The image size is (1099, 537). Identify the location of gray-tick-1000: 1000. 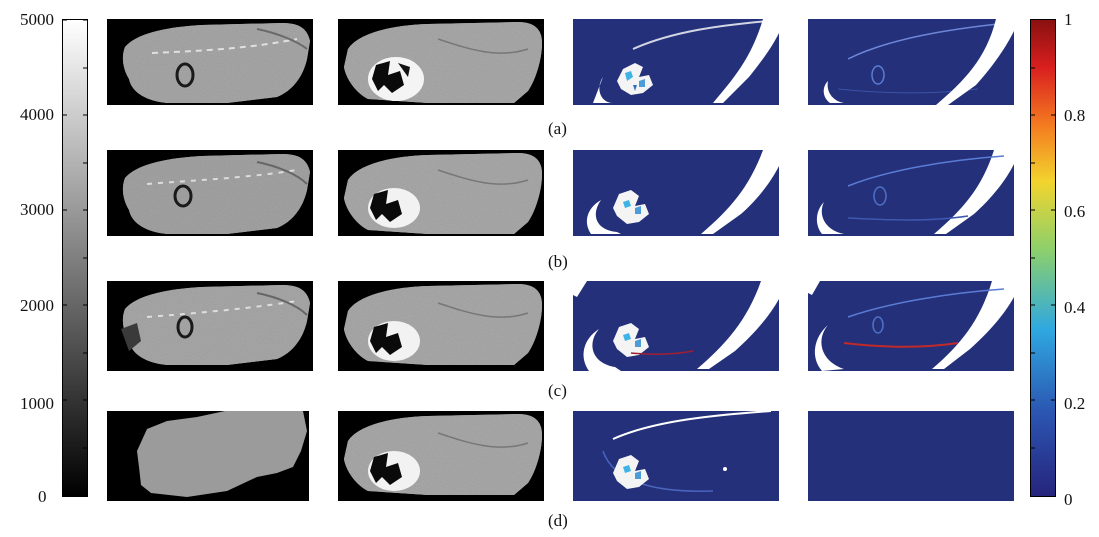
(37, 403).